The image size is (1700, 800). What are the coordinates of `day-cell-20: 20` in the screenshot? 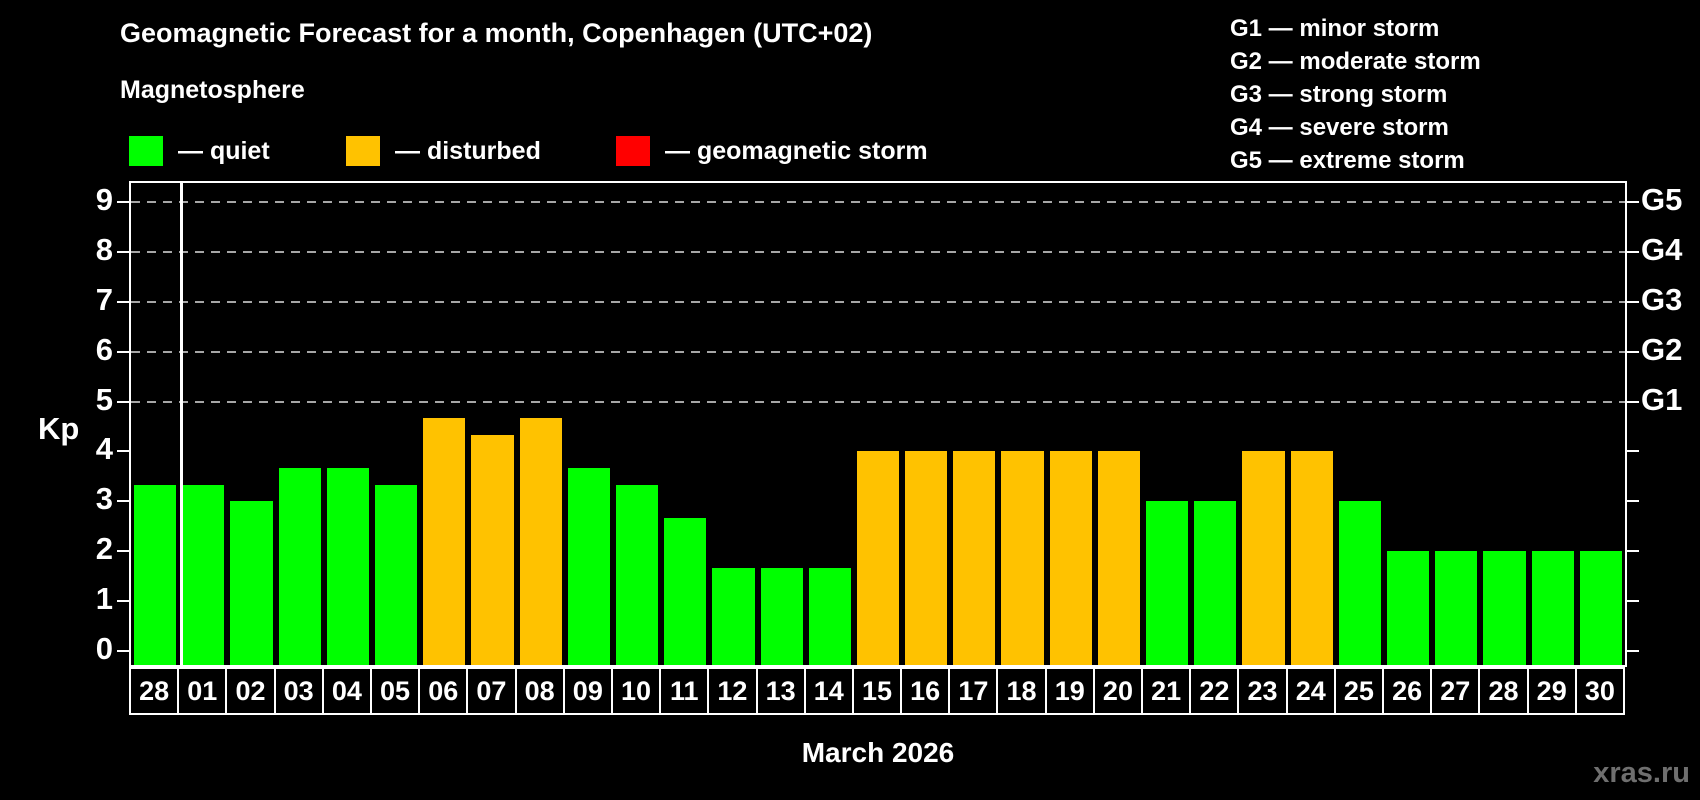 It's located at (1118, 691).